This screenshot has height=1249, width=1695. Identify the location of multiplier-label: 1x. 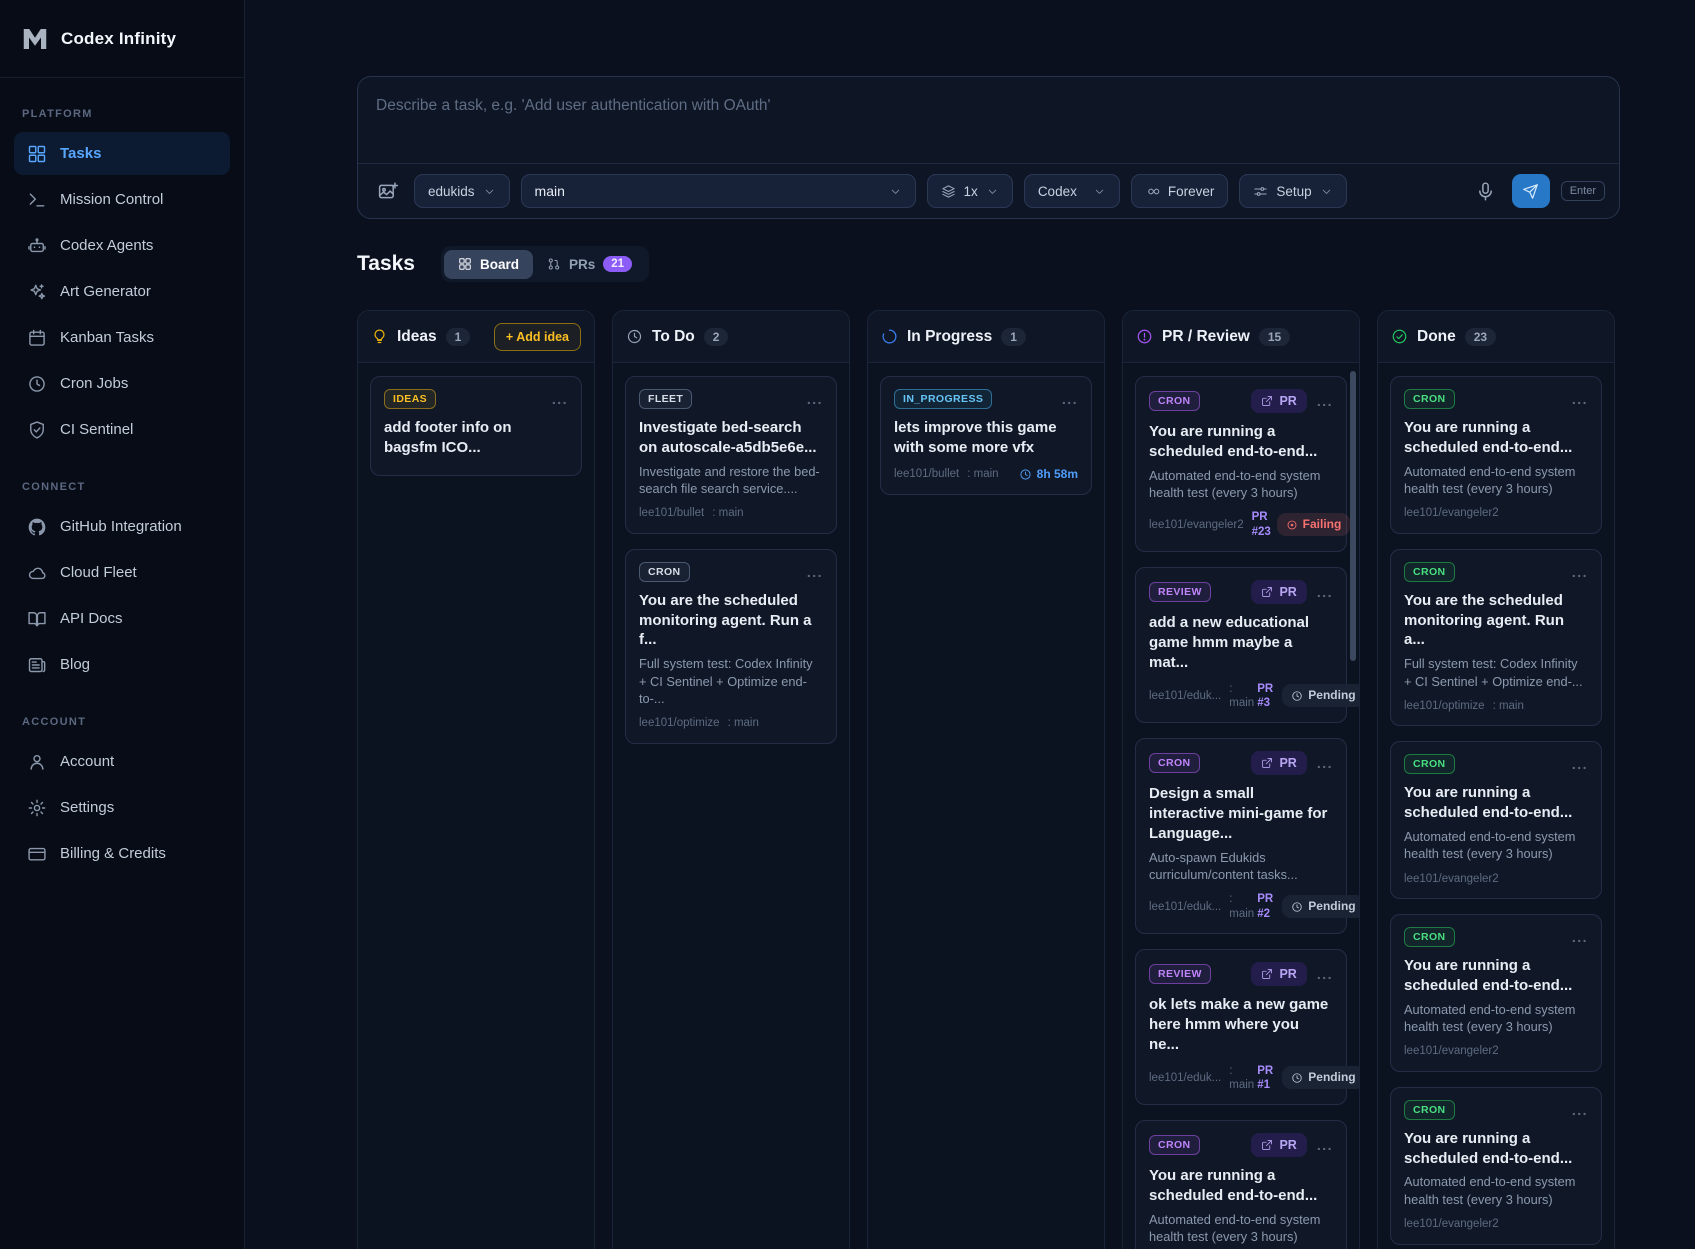
(970, 191).